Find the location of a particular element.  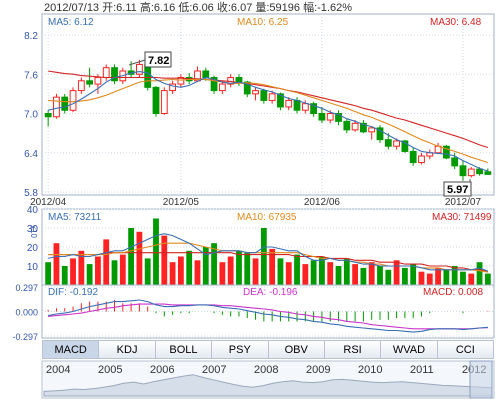

low-callout-box is located at coordinates (457, 189).